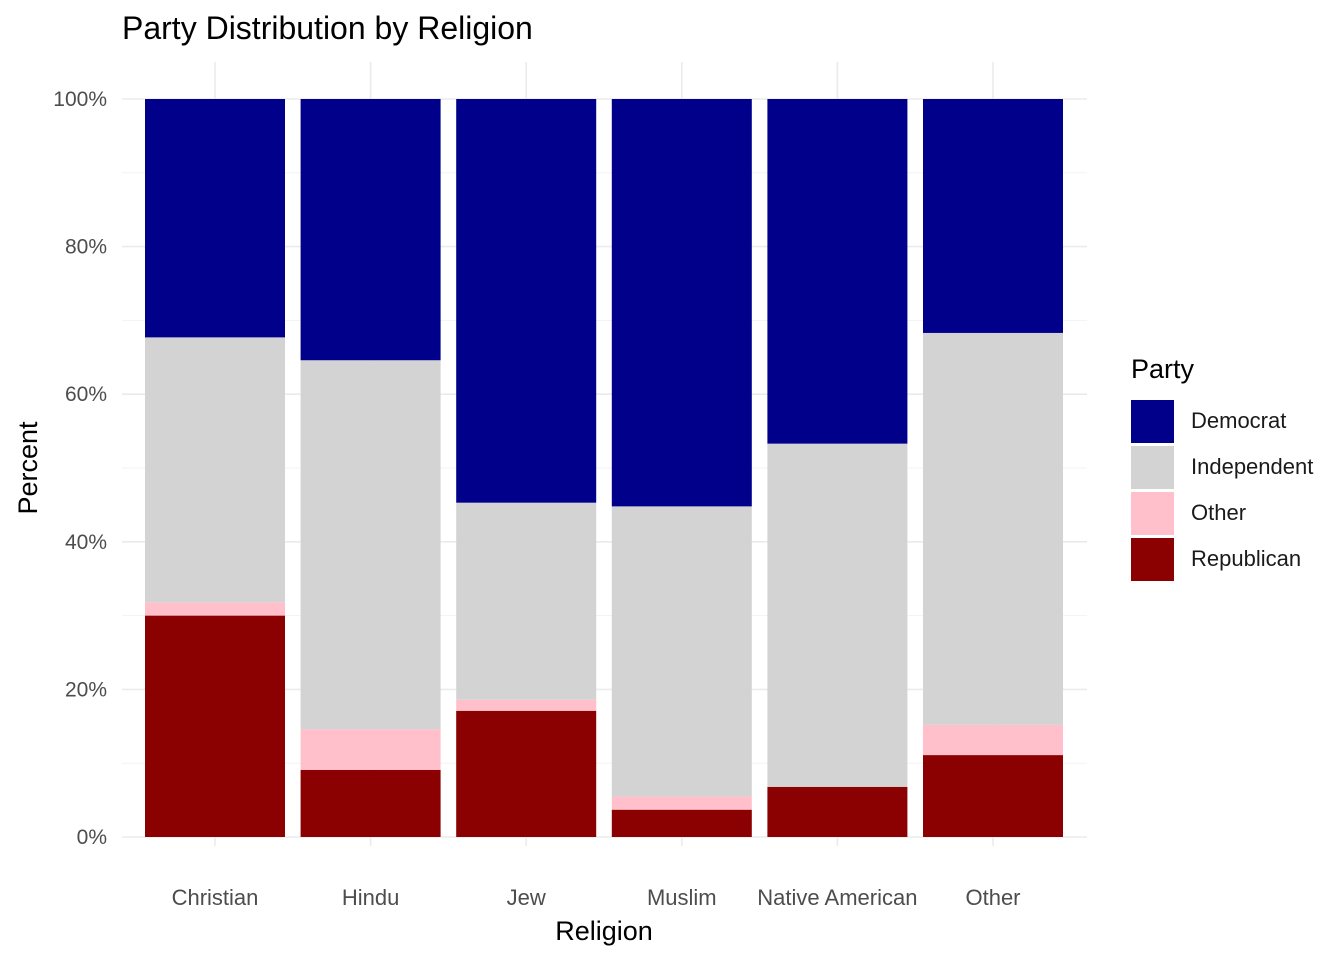 The width and height of the screenshot is (1344, 960). I want to click on legend-label-independent: Independent, so click(1252, 466).